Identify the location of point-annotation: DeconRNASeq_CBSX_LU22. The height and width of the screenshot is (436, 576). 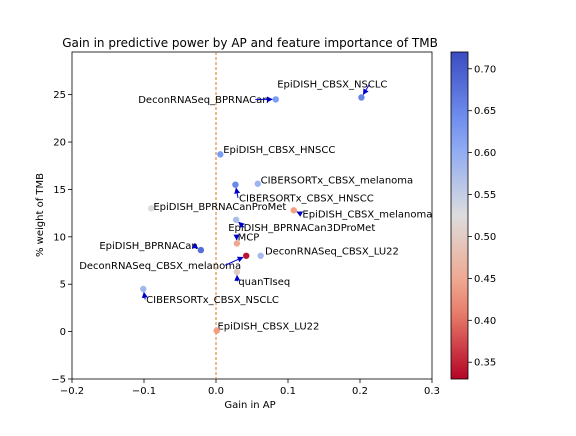
(332, 252).